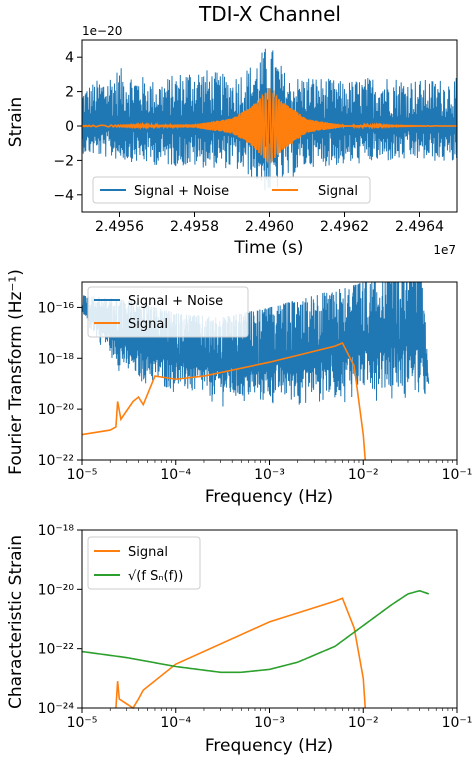  I want to click on x-tick-label-1: 2.4962, so click(344, 227).